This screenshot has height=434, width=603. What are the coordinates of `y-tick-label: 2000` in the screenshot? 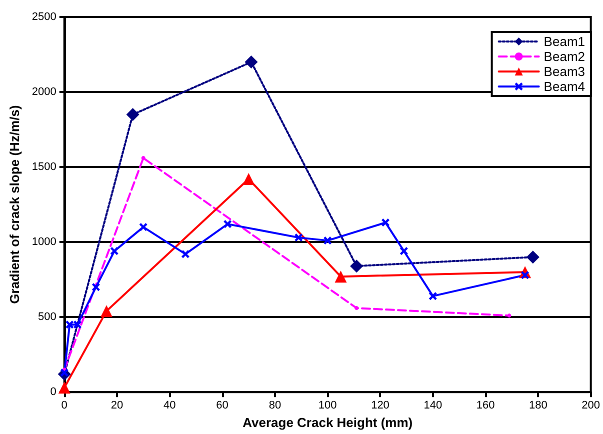 It's located at (44, 92).